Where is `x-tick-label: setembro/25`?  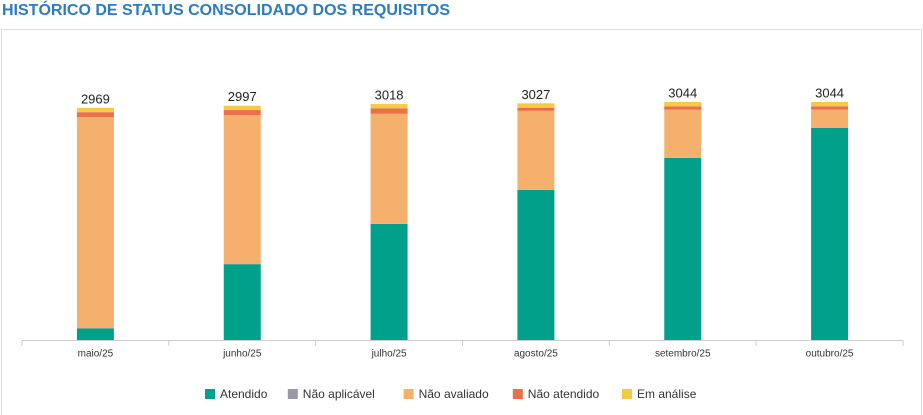
x-tick-label: setembro/25 is located at coordinates (683, 354).